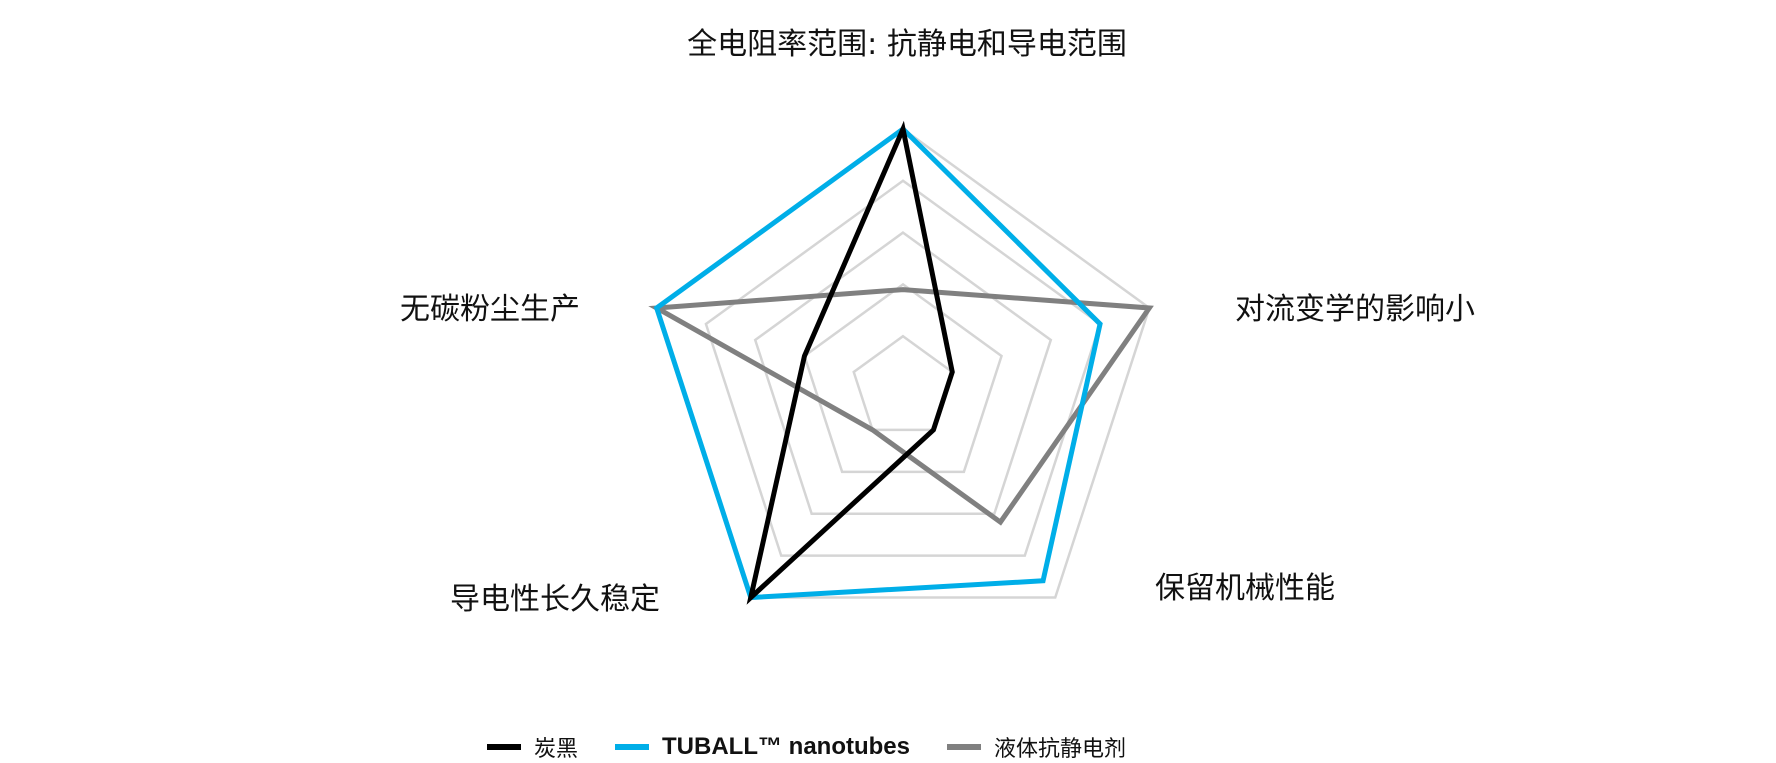  I want to click on axis-label-resistivity: 全电阻率范围: 抗静电和导电范围, so click(907, 44).